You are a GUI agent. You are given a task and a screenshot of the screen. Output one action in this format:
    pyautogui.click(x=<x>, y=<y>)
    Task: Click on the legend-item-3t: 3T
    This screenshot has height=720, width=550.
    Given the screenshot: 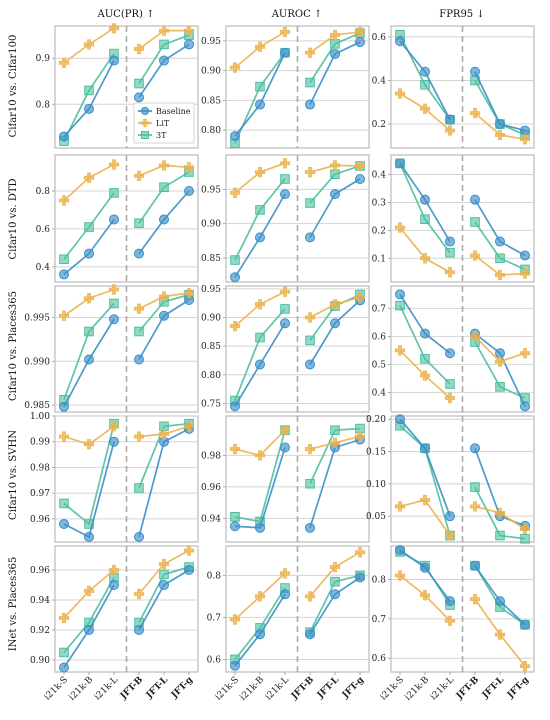 What is the action you would take?
    pyautogui.click(x=152, y=135)
    